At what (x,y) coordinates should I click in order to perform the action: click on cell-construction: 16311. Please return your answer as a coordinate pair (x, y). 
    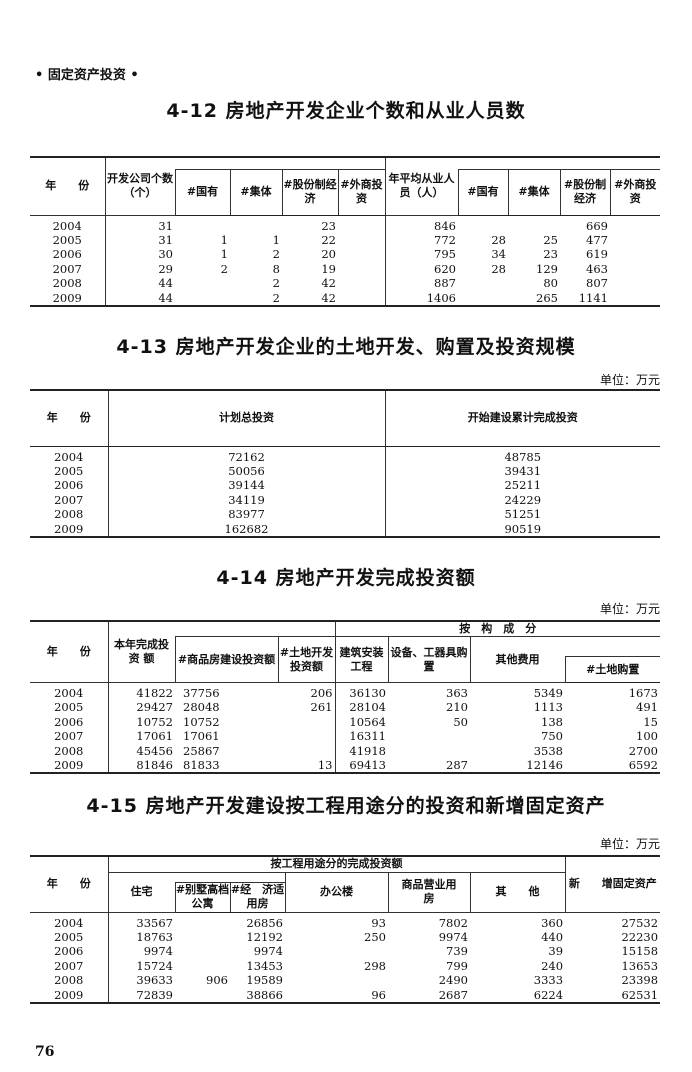
    Looking at the image, I should click on (367, 736).